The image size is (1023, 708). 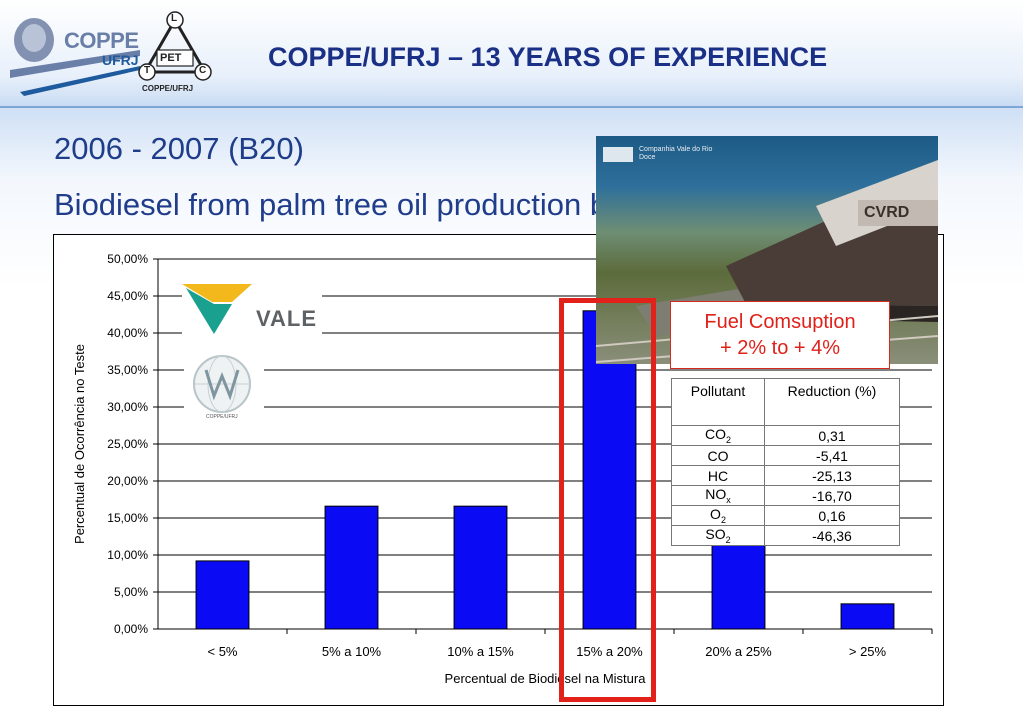 What do you see at coordinates (217, 309) in the screenshot?
I see `vale-v-icon` at bounding box center [217, 309].